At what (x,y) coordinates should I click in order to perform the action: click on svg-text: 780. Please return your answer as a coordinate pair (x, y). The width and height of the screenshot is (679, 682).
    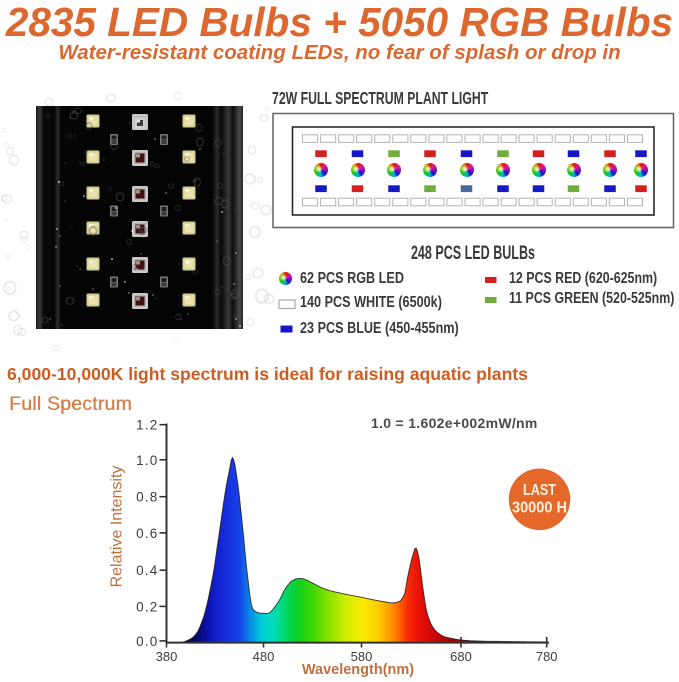
    Looking at the image, I should click on (547, 656).